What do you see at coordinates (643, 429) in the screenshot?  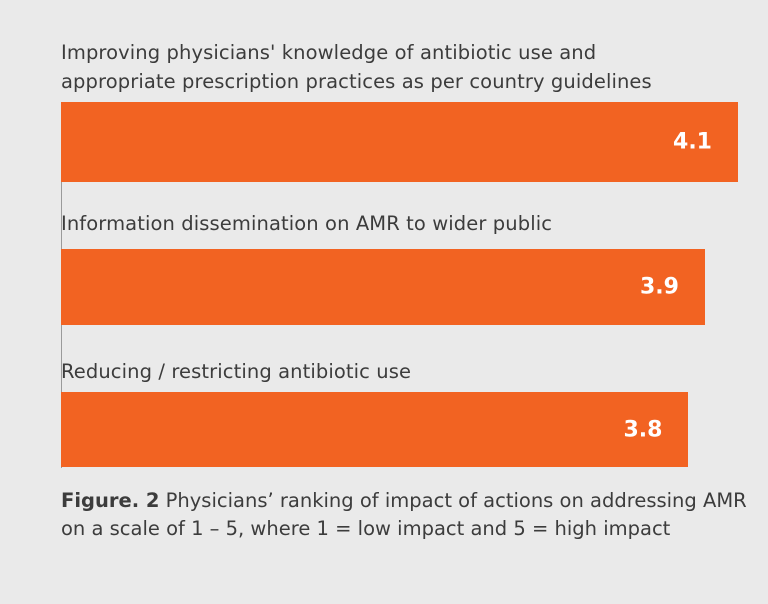 I see `bar-value-label: 3.8` at bounding box center [643, 429].